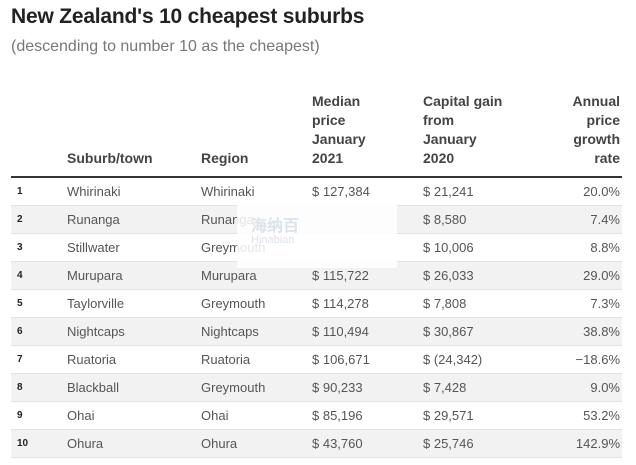  What do you see at coordinates (367, 303) in the screenshot?
I see `cell-median: $ 114,278` at bounding box center [367, 303].